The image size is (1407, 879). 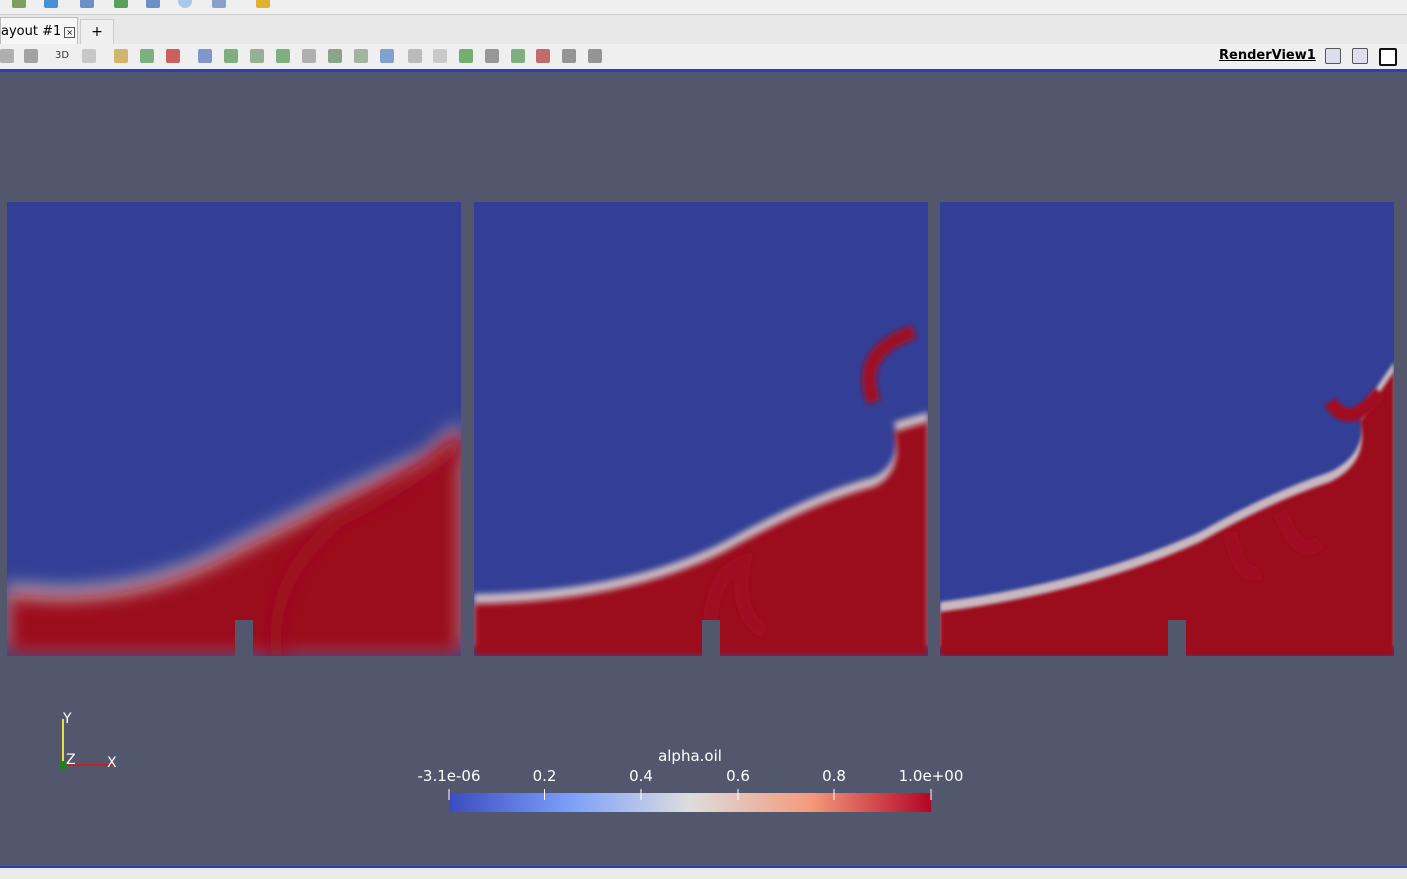 What do you see at coordinates (703, 30) in the screenshot?
I see `tab-bar: ayout #1 × +` at bounding box center [703, 30].